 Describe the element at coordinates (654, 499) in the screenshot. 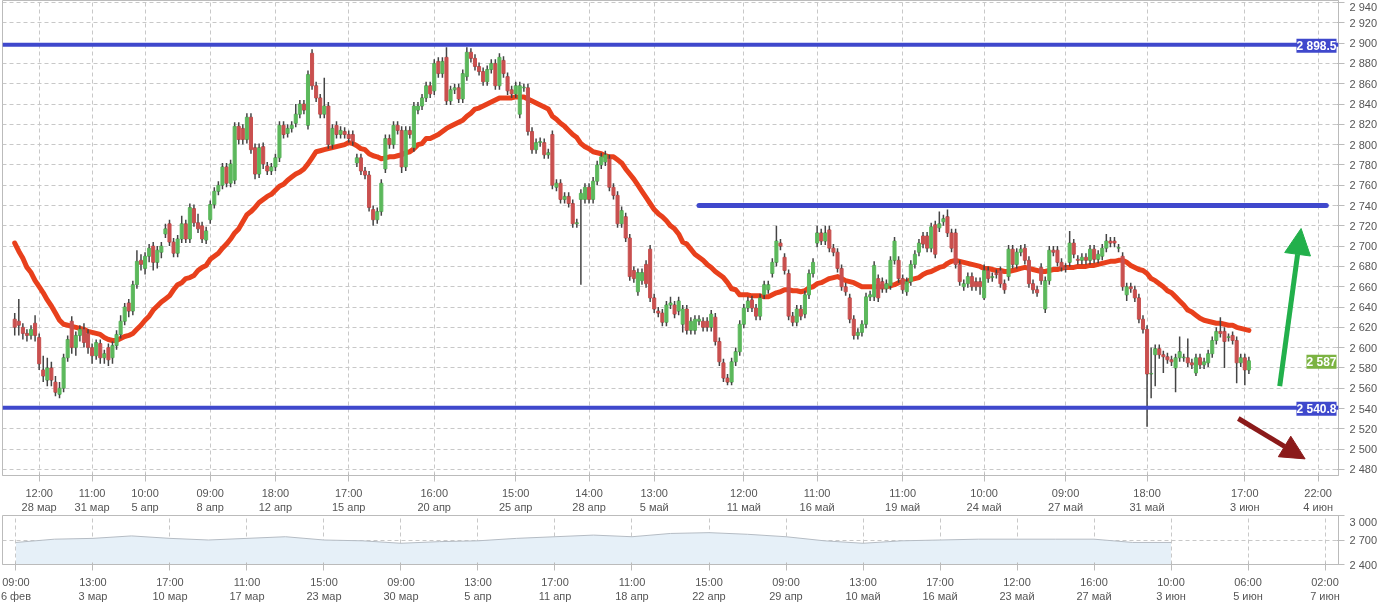

I see `x-tick-label: 13:00 5 май` at that location.